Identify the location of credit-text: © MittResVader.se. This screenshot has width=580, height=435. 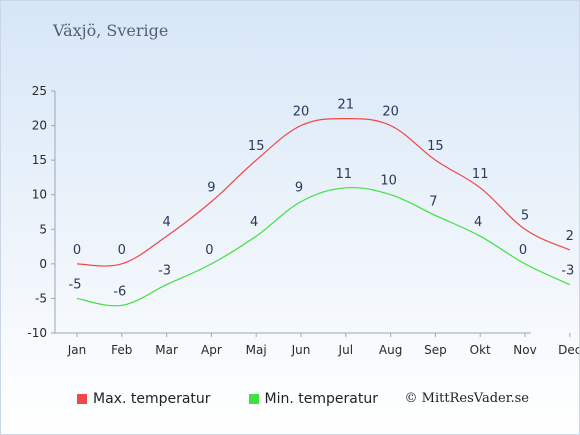
(466, 398).